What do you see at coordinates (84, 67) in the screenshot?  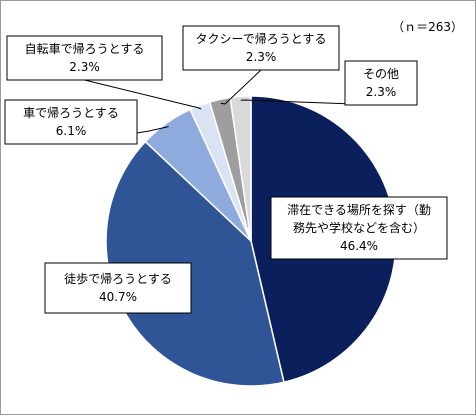 I see `slice-value-label-3: 2.3%` at bounding box center [84, 67].